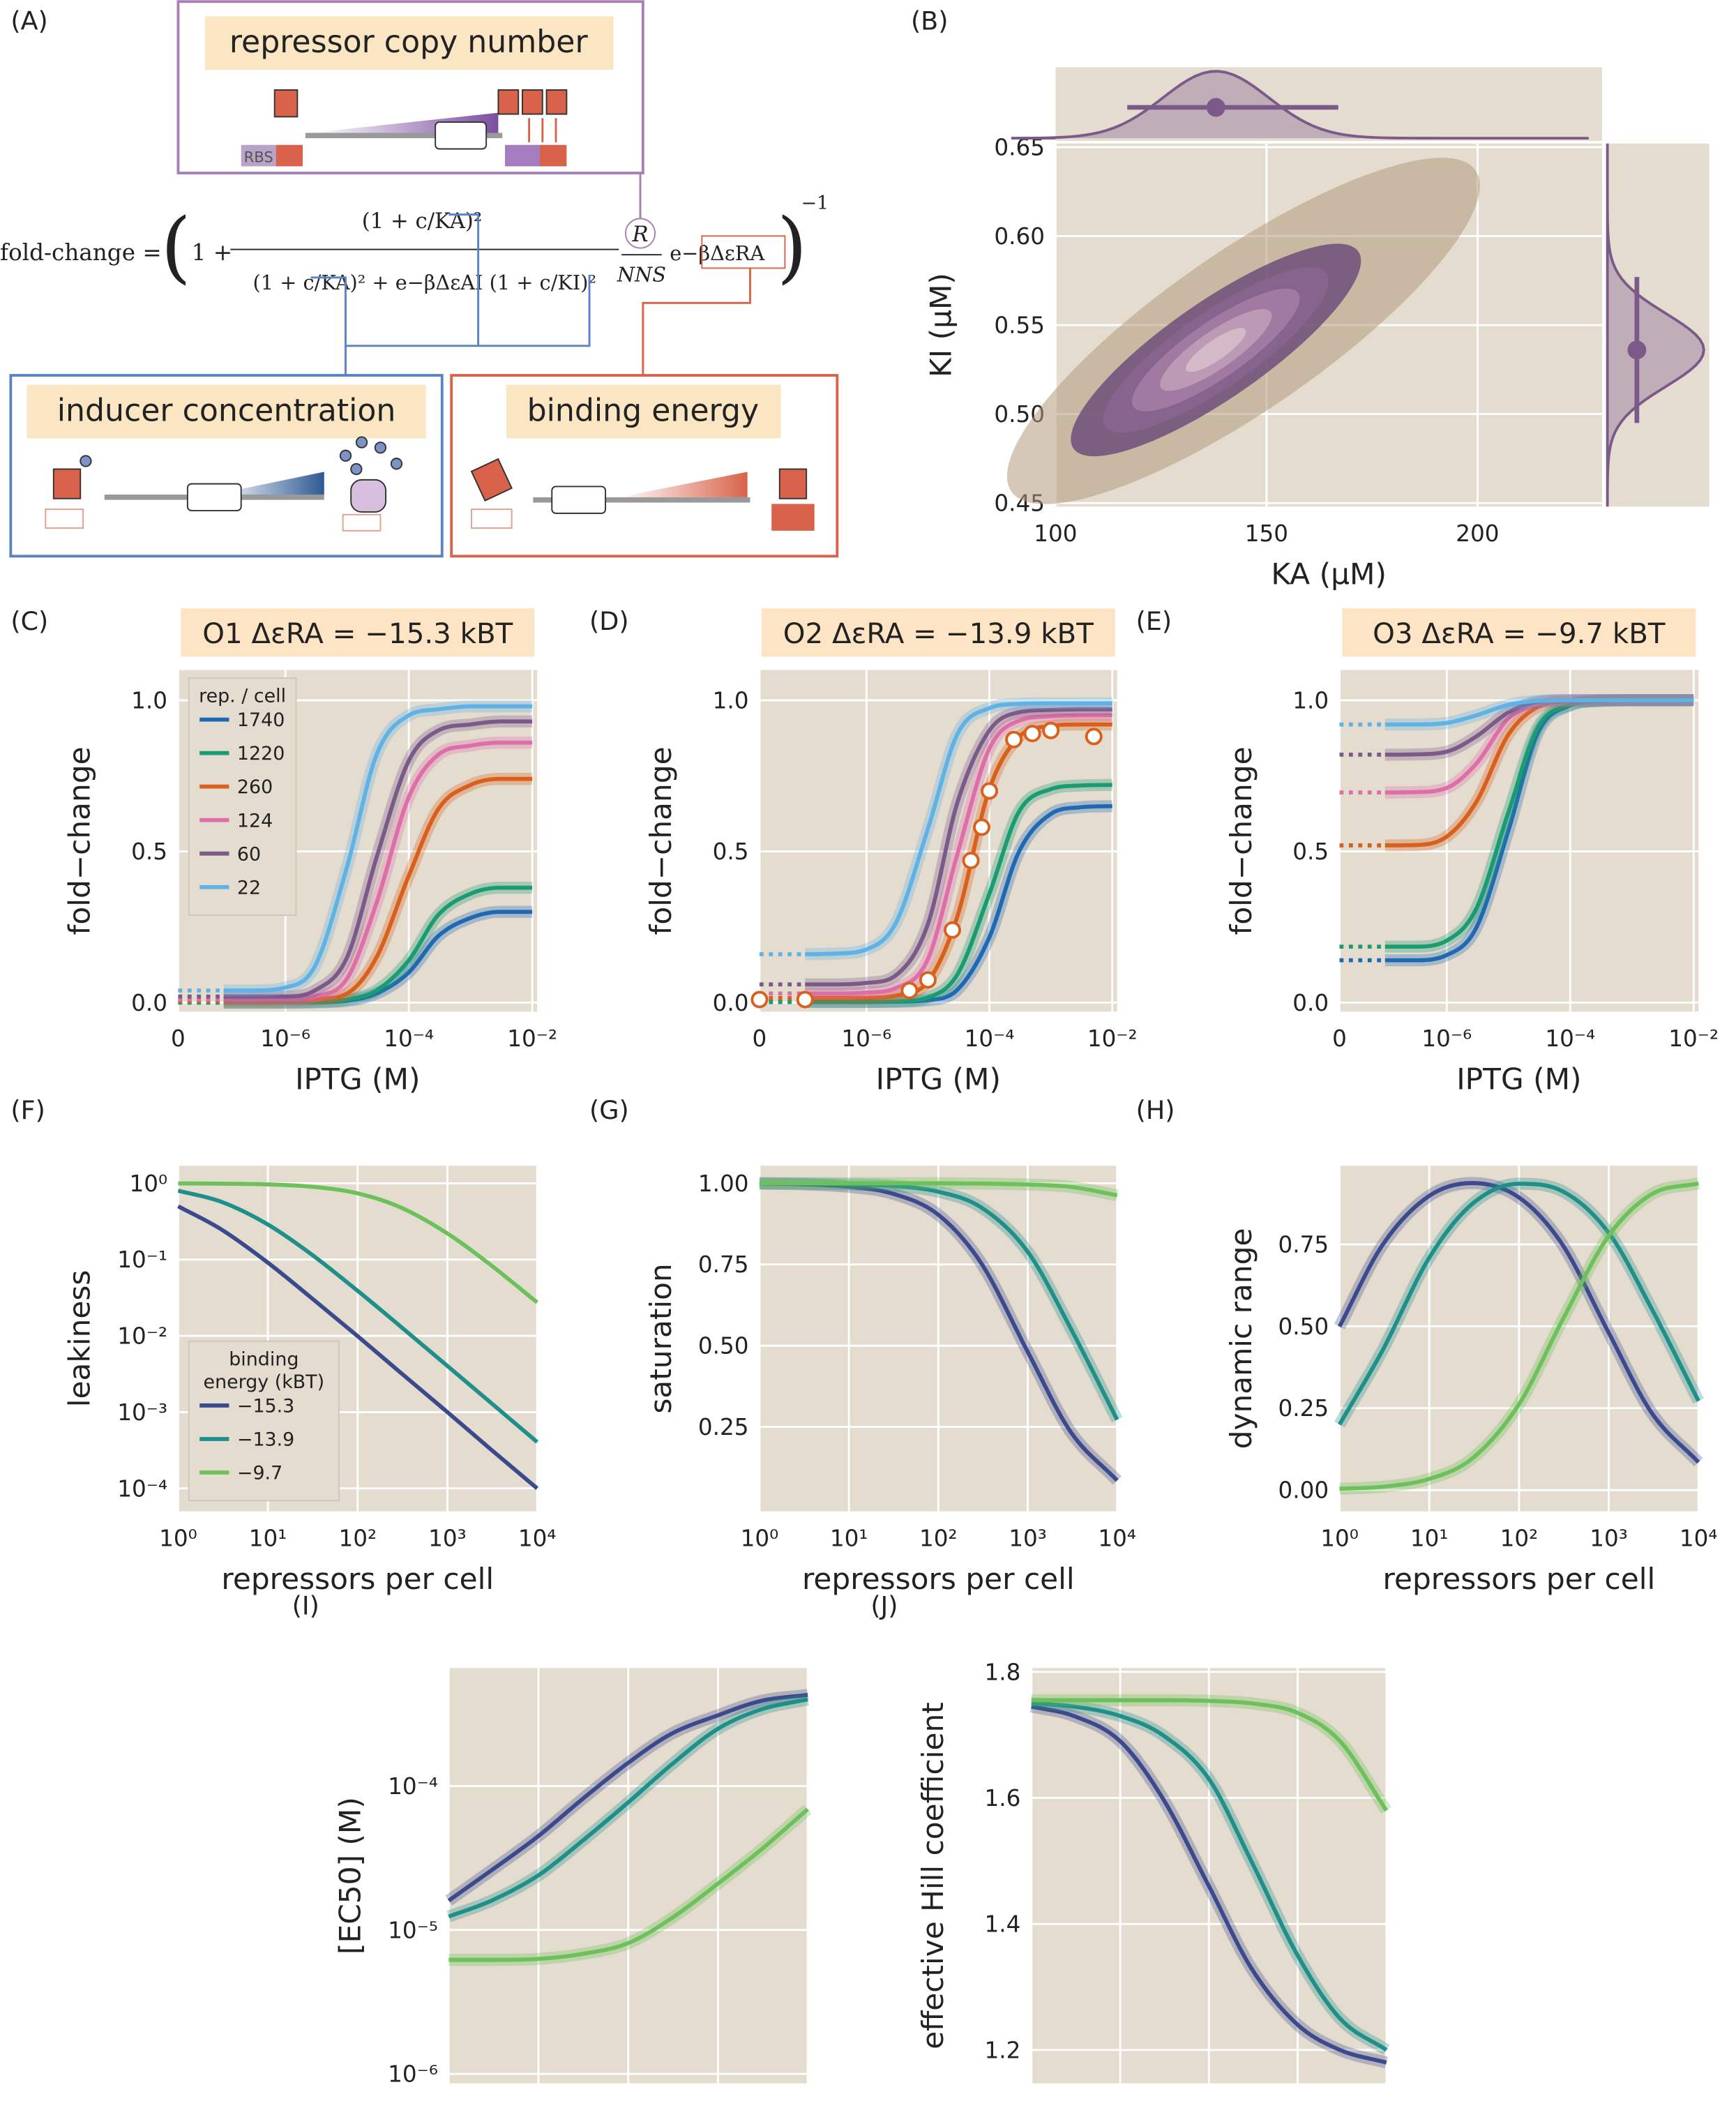 The height and width of the screenshot is (2101, 1736). Describe the element at coordinates (261, 754) in the screenshot. I see `legend-label: 1220` at that location.